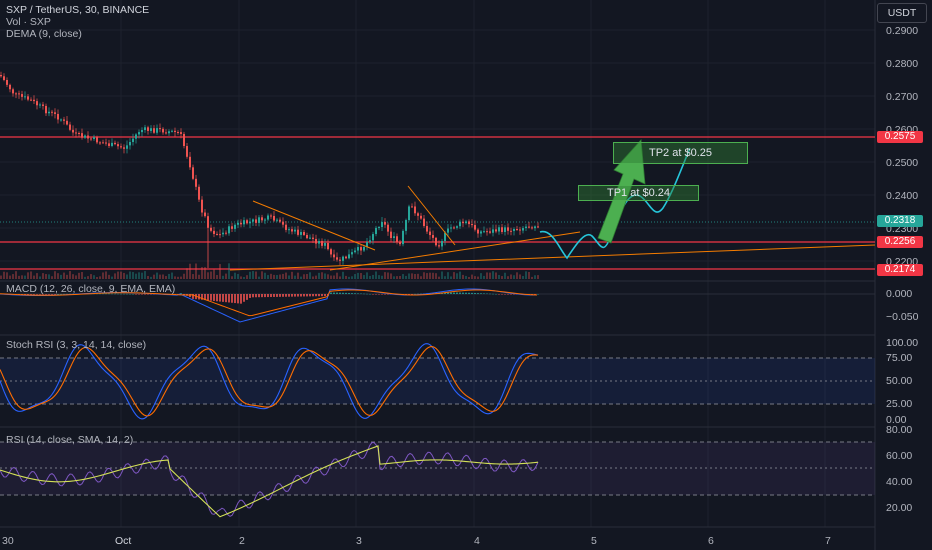 The height and width of the screenshot is (550, 932). Describe the element at coordinates (78, 10) in the screenshot. I see `symbol-title: SXP / TetherUS, 30, BINANCE` at that location.